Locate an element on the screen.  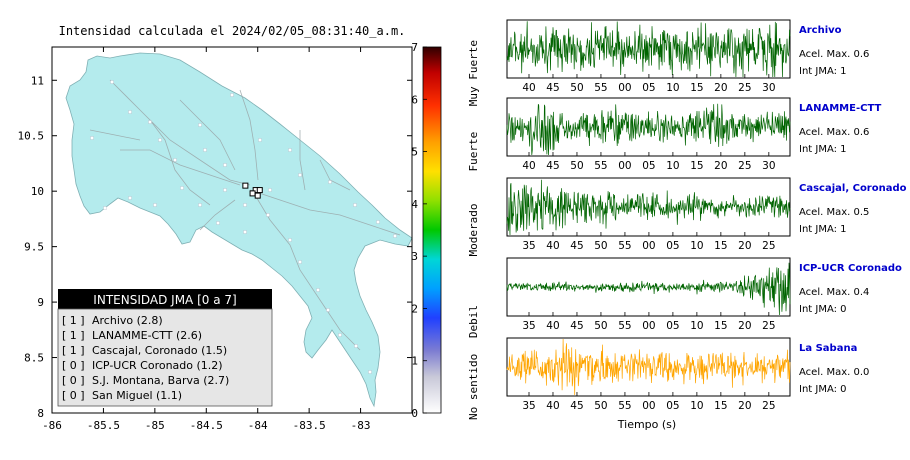
lat-tick-label: 11 is located at coordinates (37, 80).